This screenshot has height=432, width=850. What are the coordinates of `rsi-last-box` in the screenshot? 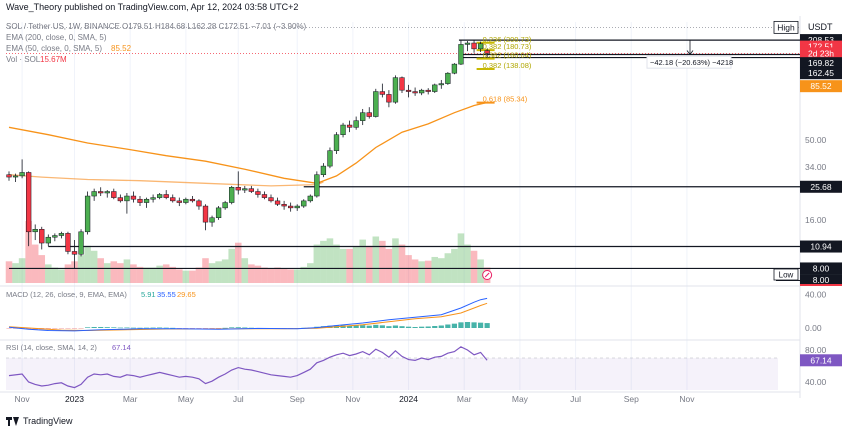 It's located at (821, 360).